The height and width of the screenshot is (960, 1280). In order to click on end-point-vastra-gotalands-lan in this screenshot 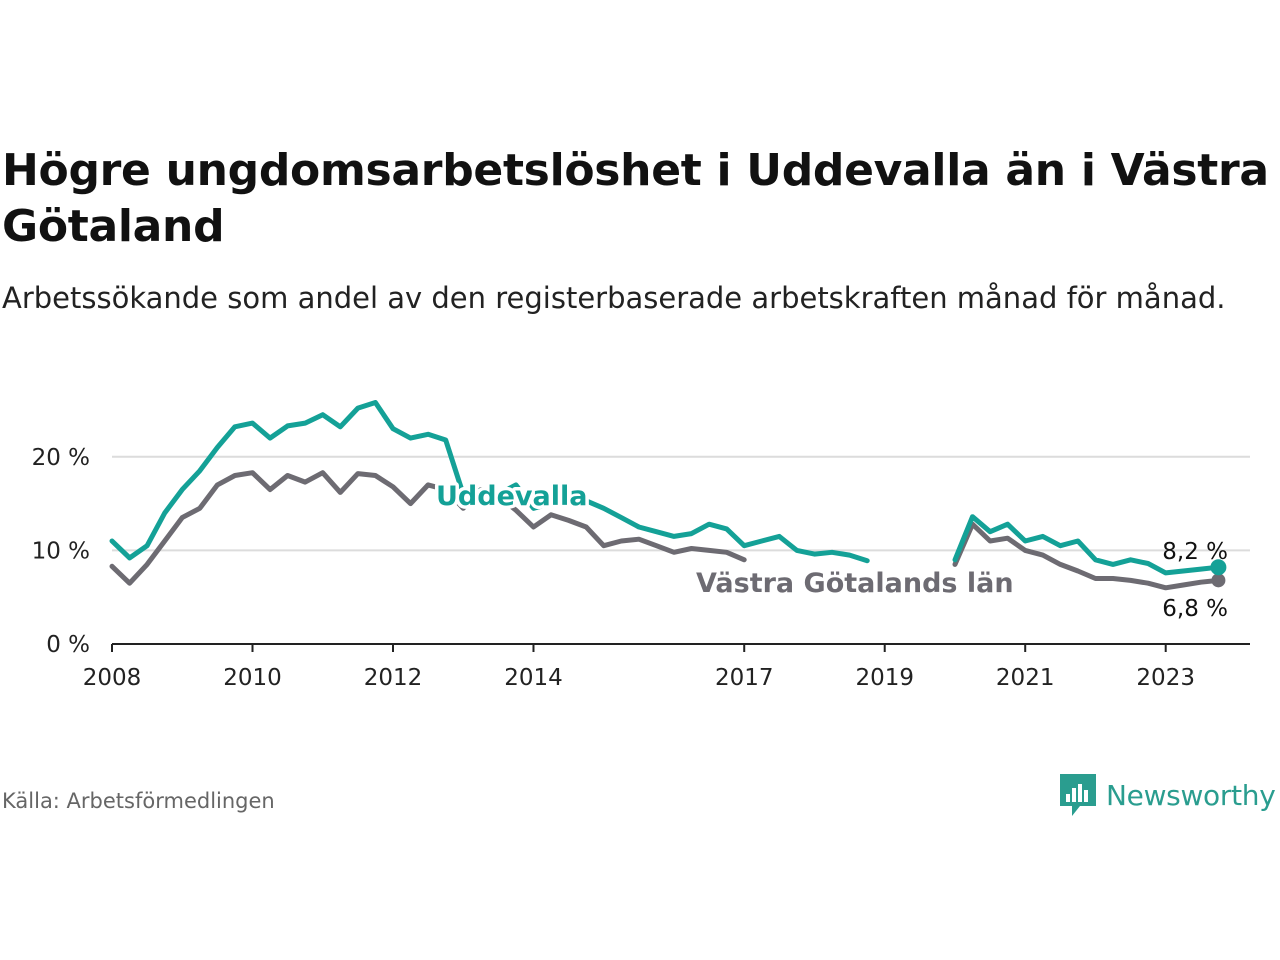, I will do `click(1218, 580)`.